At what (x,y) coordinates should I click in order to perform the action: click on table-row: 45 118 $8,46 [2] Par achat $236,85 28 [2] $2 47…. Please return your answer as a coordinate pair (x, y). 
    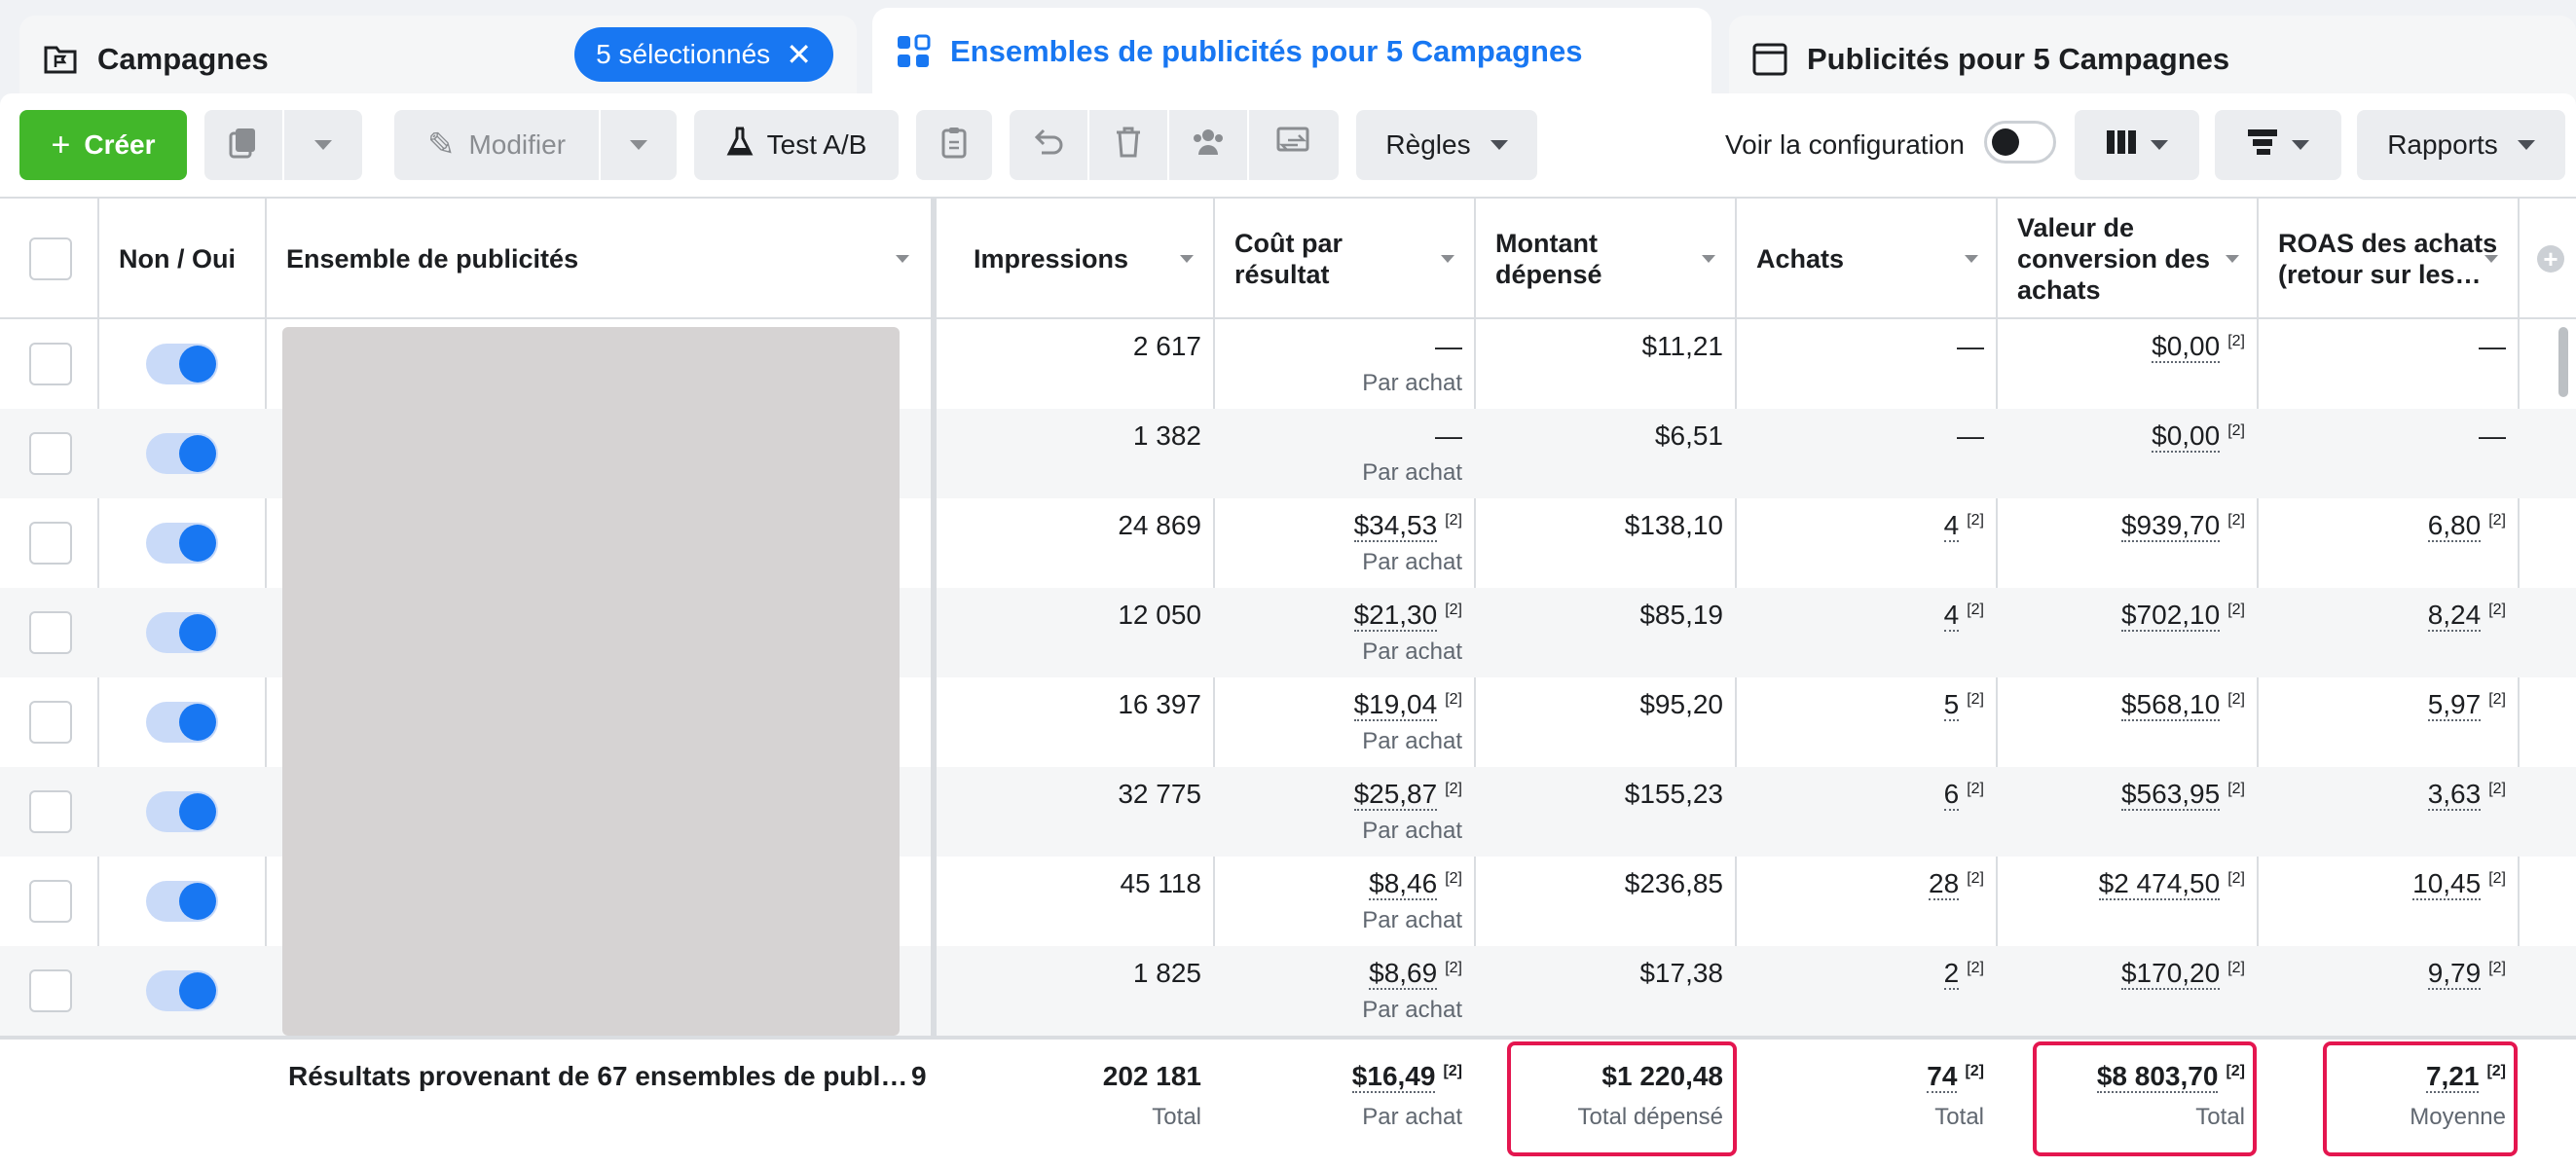
    Looking at the image, I should click on (1288, 902).